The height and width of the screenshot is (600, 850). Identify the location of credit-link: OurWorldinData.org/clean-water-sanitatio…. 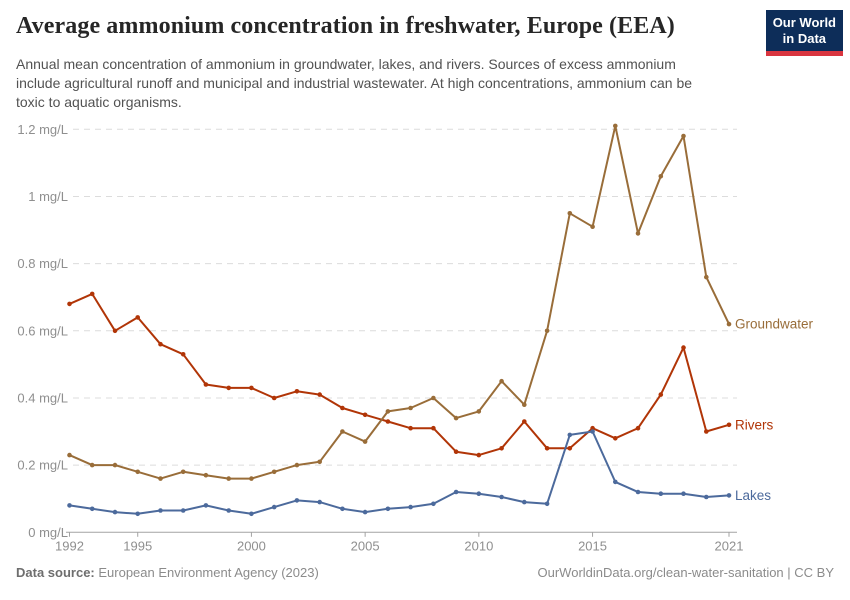
(685, 572).